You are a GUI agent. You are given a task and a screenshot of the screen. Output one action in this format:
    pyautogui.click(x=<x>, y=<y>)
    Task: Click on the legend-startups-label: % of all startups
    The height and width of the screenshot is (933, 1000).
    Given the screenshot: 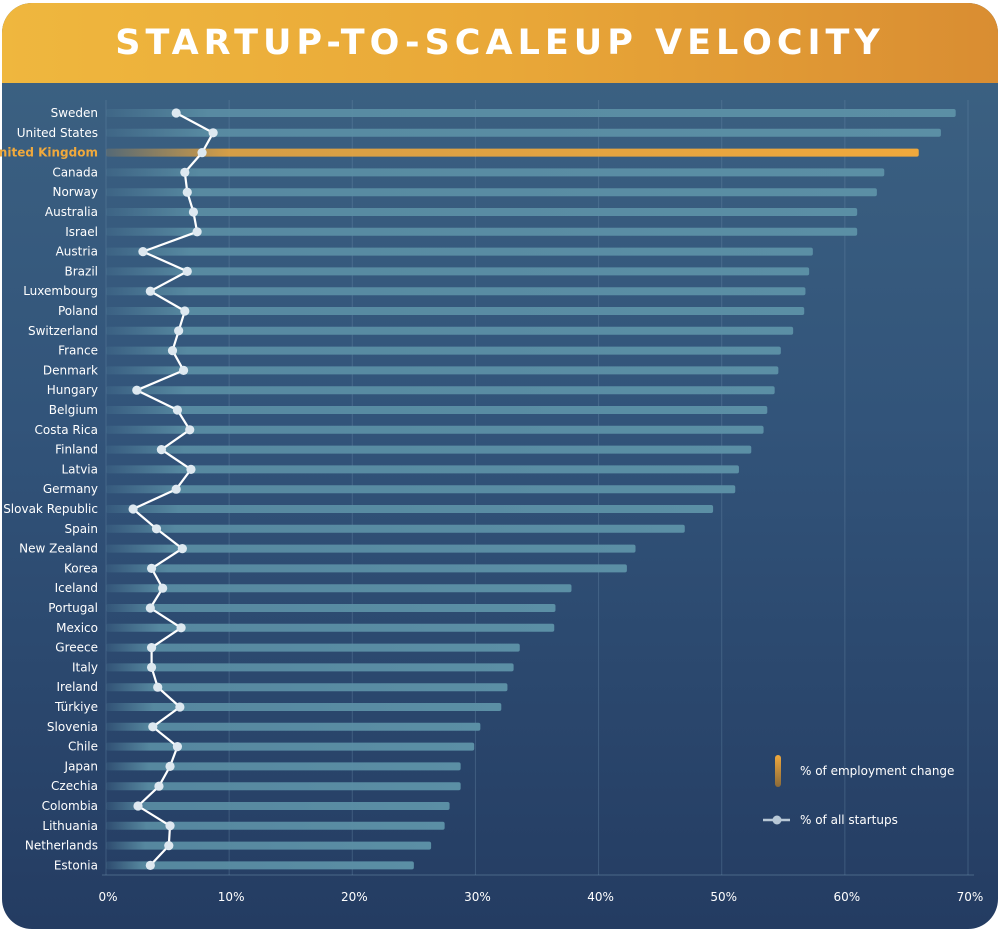 What is the action you would take?
    pyautogui.click(x=849, y=820)
    